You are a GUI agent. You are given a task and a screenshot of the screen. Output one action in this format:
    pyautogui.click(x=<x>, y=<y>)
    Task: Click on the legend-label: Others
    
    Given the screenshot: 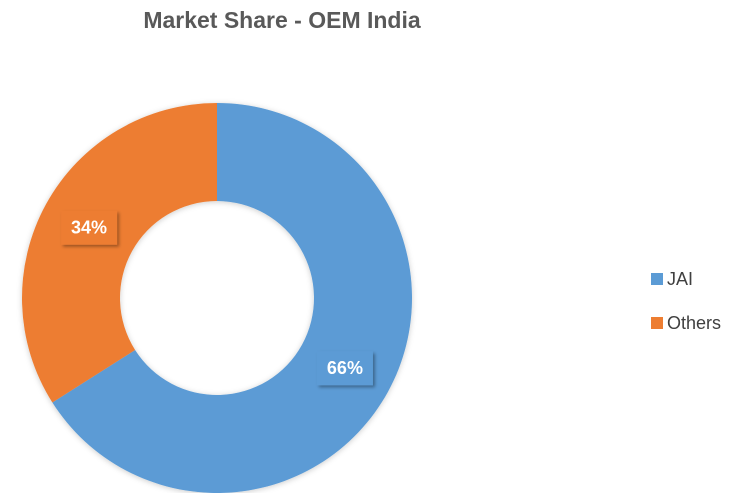 What is the action you would take?
    pyautogui.click(x=694, y=323)
    